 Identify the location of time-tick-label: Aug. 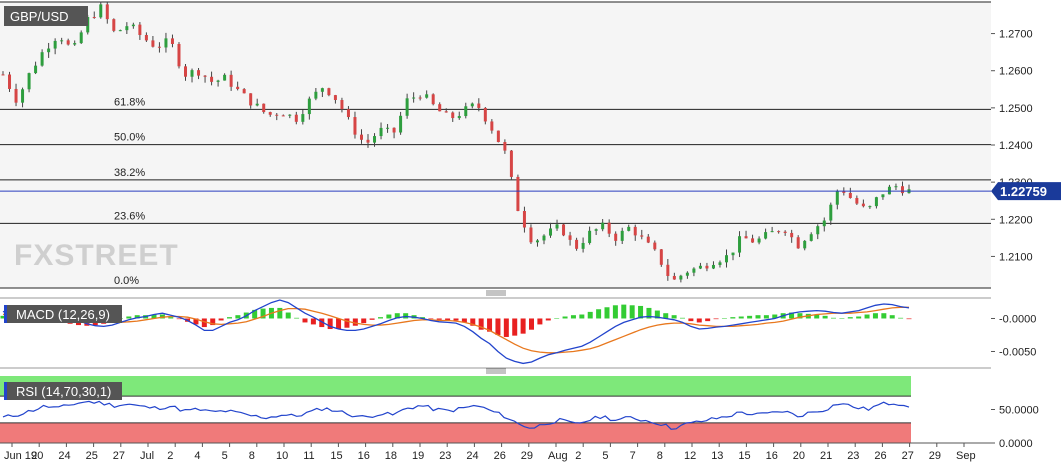
(558, 456).